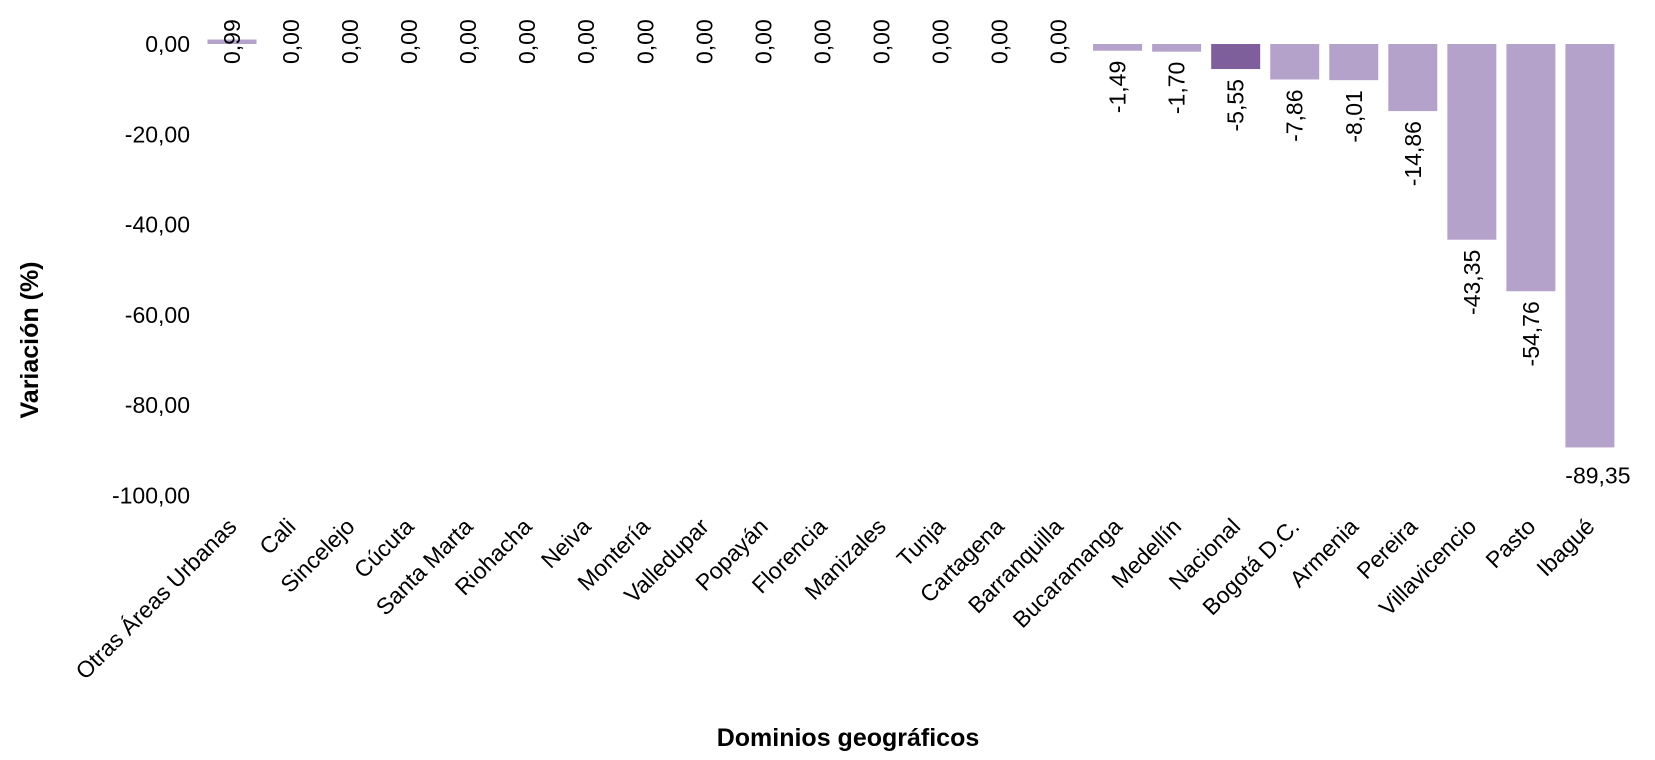  What do you see at coordinates (1177, 88) in the screenshot?
I see `data-label: -1,70` at bounding box center [1177, 88].